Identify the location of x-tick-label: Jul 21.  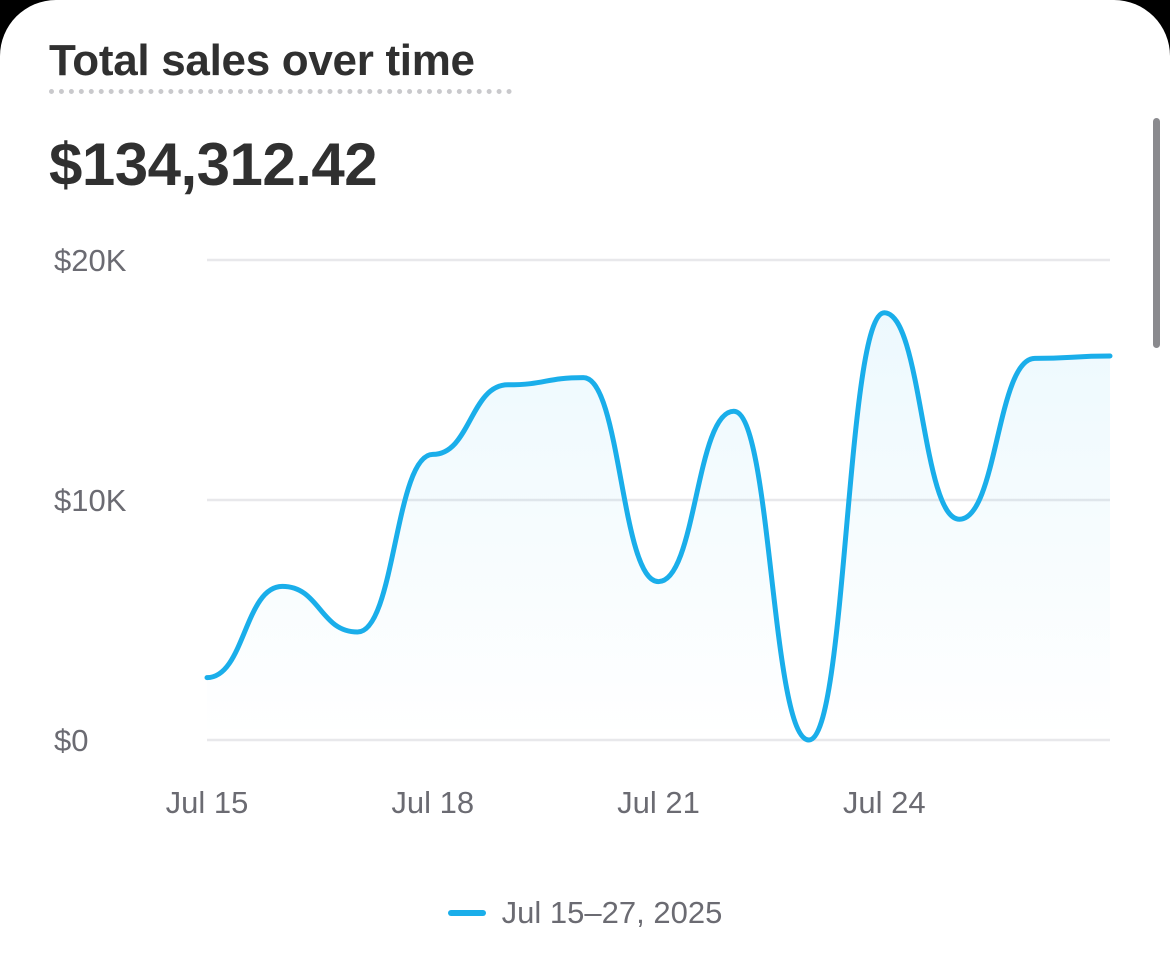
(658, 802).